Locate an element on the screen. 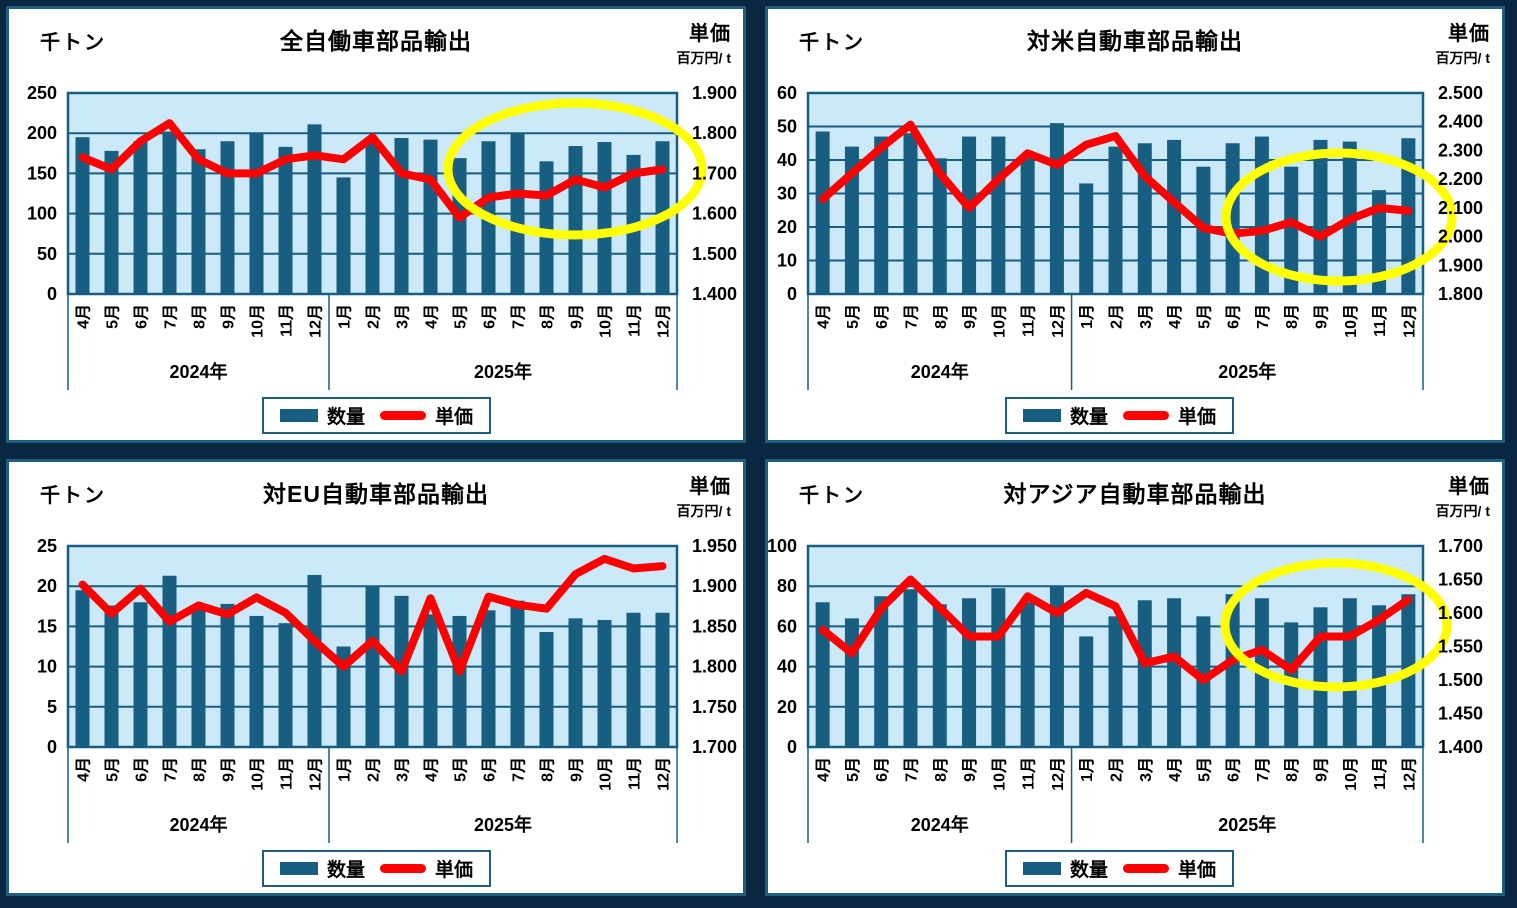 The image size is (1517, 908). left-axis-tick: 80 is located at coordinates (787, 586).